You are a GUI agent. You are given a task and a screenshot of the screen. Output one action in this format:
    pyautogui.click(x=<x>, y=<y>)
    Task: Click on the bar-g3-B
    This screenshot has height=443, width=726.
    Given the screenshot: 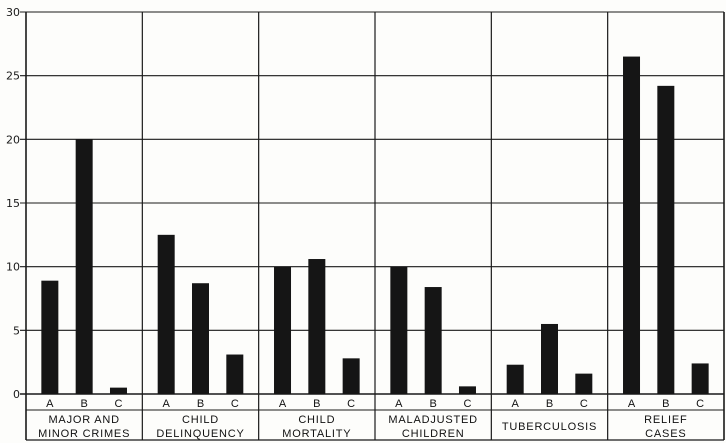 What is the action you would take?
    pyautogui.click(x=433, y=340)
    